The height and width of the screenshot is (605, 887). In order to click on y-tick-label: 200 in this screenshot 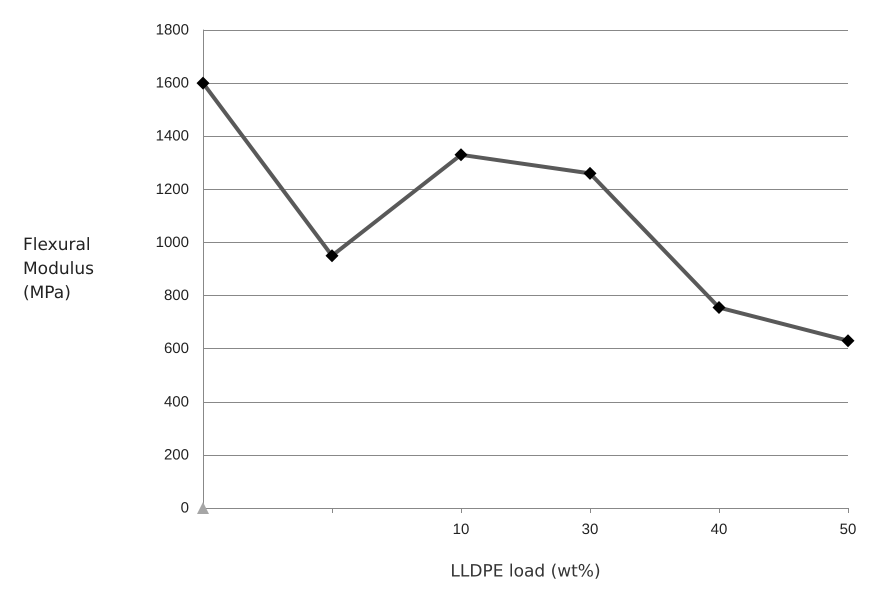, I will do `click(176, 455)`.